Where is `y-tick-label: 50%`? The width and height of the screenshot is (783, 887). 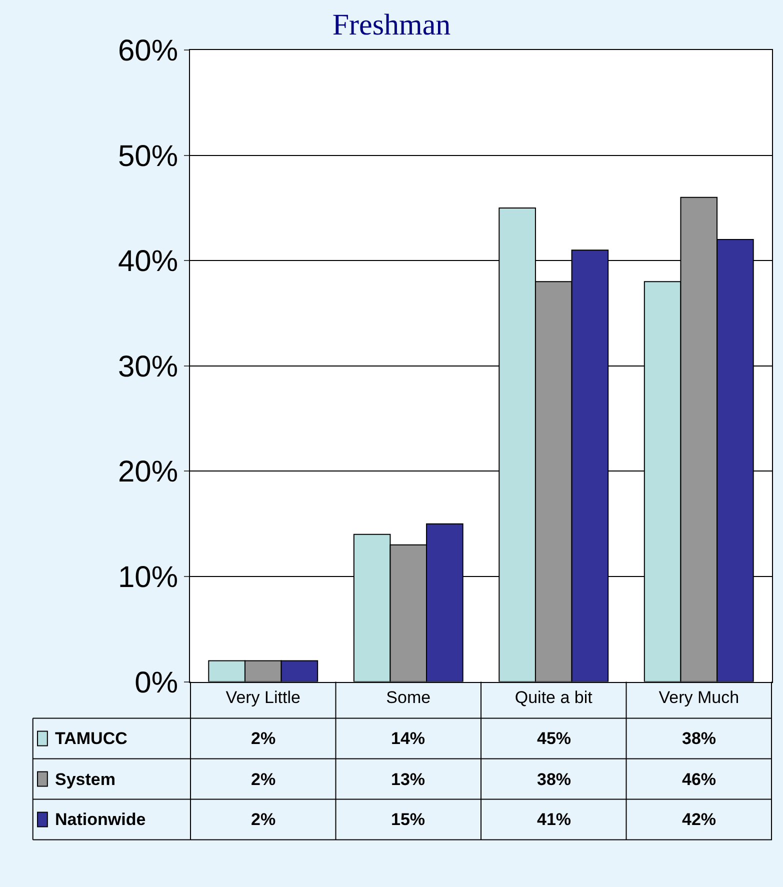 y-tick-label: 50% is located at coordinates (148, 156).